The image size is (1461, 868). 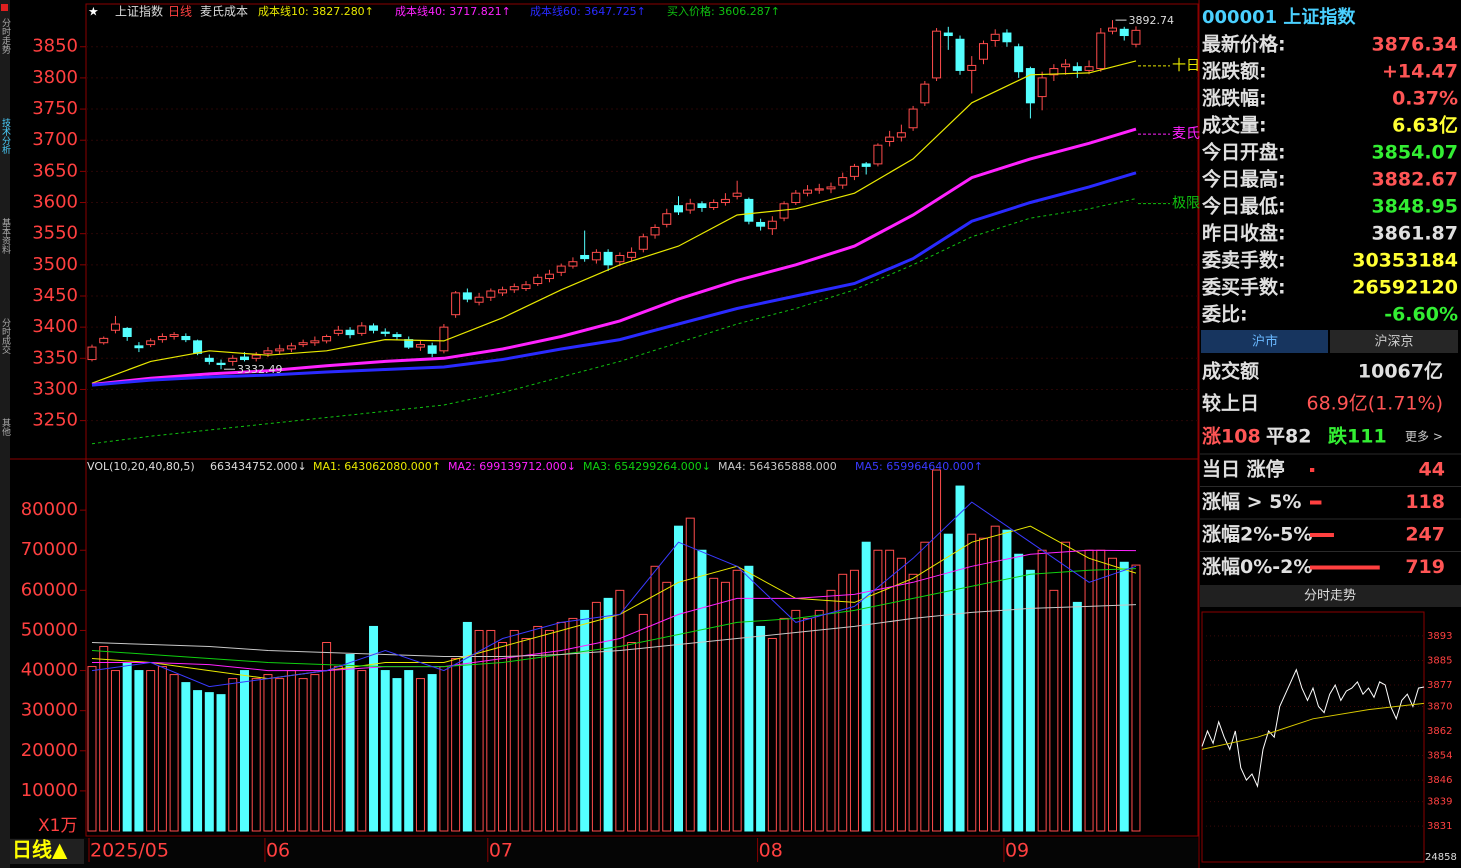 I want to click on side-tab: 分时走势, so click(x=5, y=36).